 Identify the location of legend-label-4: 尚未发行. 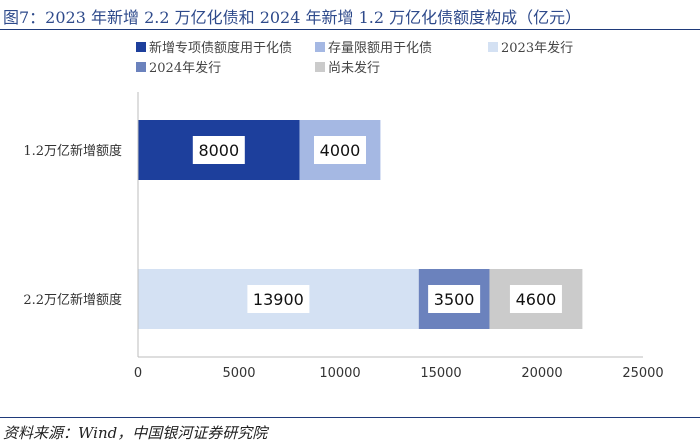
(354, 68).